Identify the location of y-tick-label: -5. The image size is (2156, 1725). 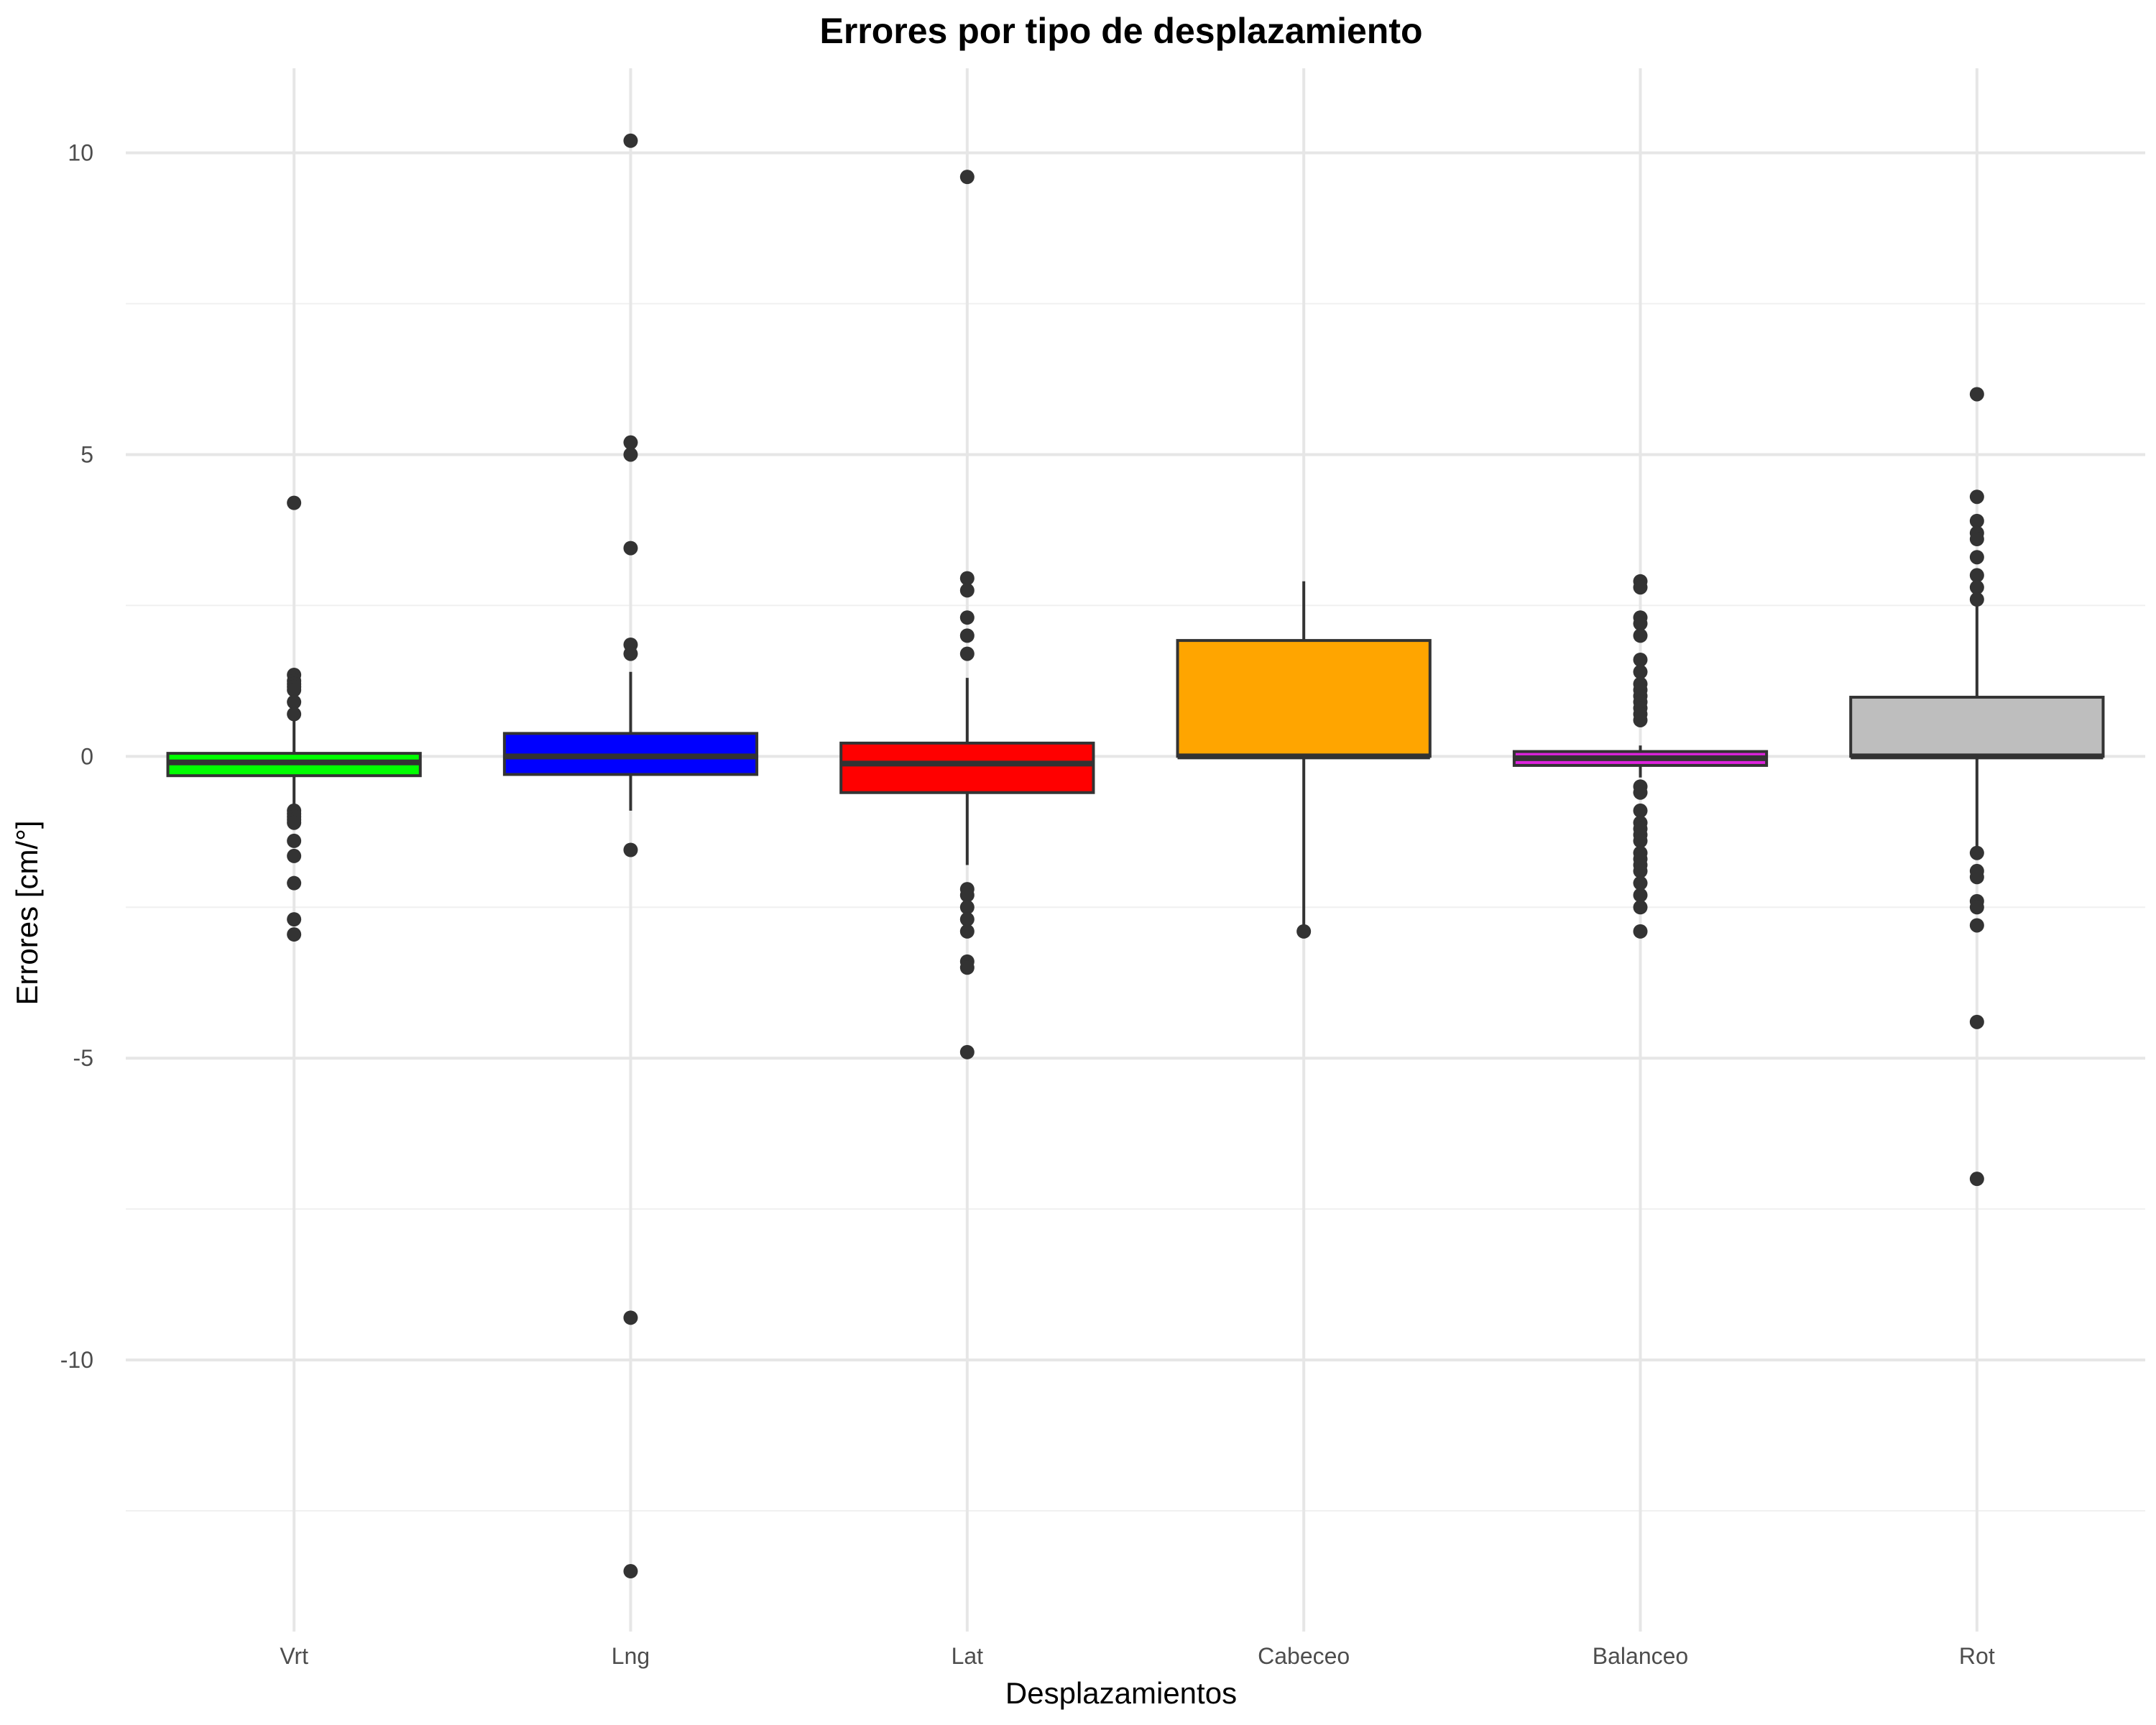
(83, 1058).